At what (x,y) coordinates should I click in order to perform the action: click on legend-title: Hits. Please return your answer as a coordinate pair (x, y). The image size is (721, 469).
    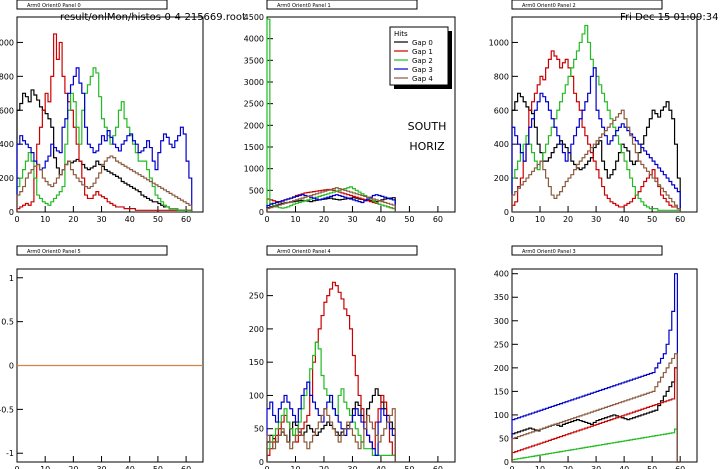
    Looking at the image, I should click on (401, 34).